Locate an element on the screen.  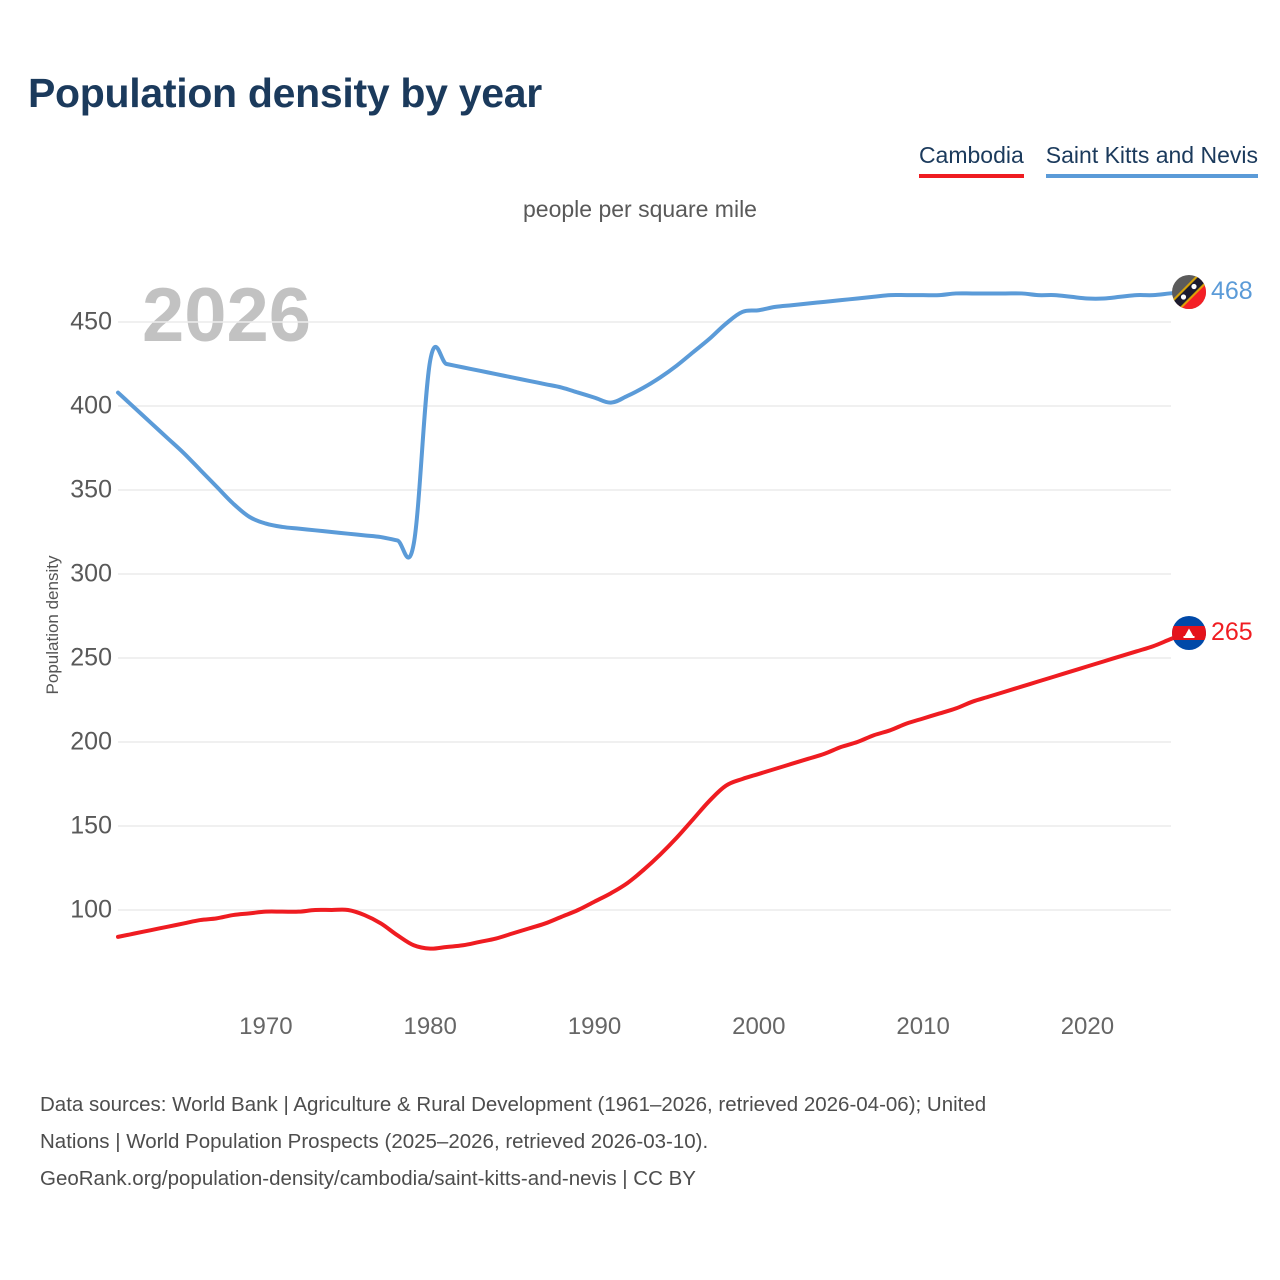
chart-subtitle: people per square mile is located at coordinates (640, 209).